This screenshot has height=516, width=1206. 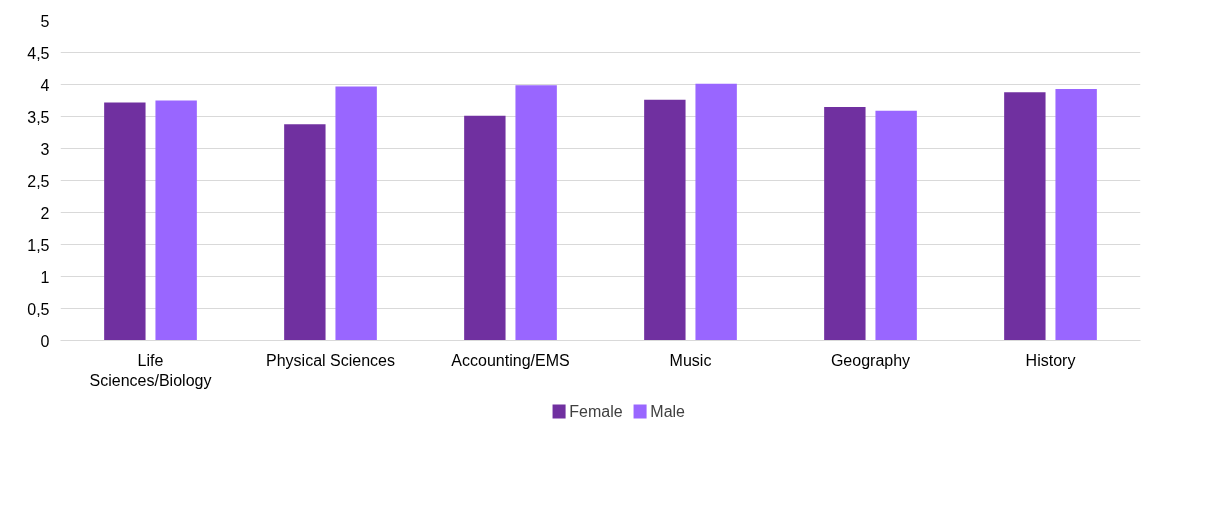 What do you see at coordinates (668, 411) in the screenshot?
I see `legend-label: Male` at bounding box center [668, 411].